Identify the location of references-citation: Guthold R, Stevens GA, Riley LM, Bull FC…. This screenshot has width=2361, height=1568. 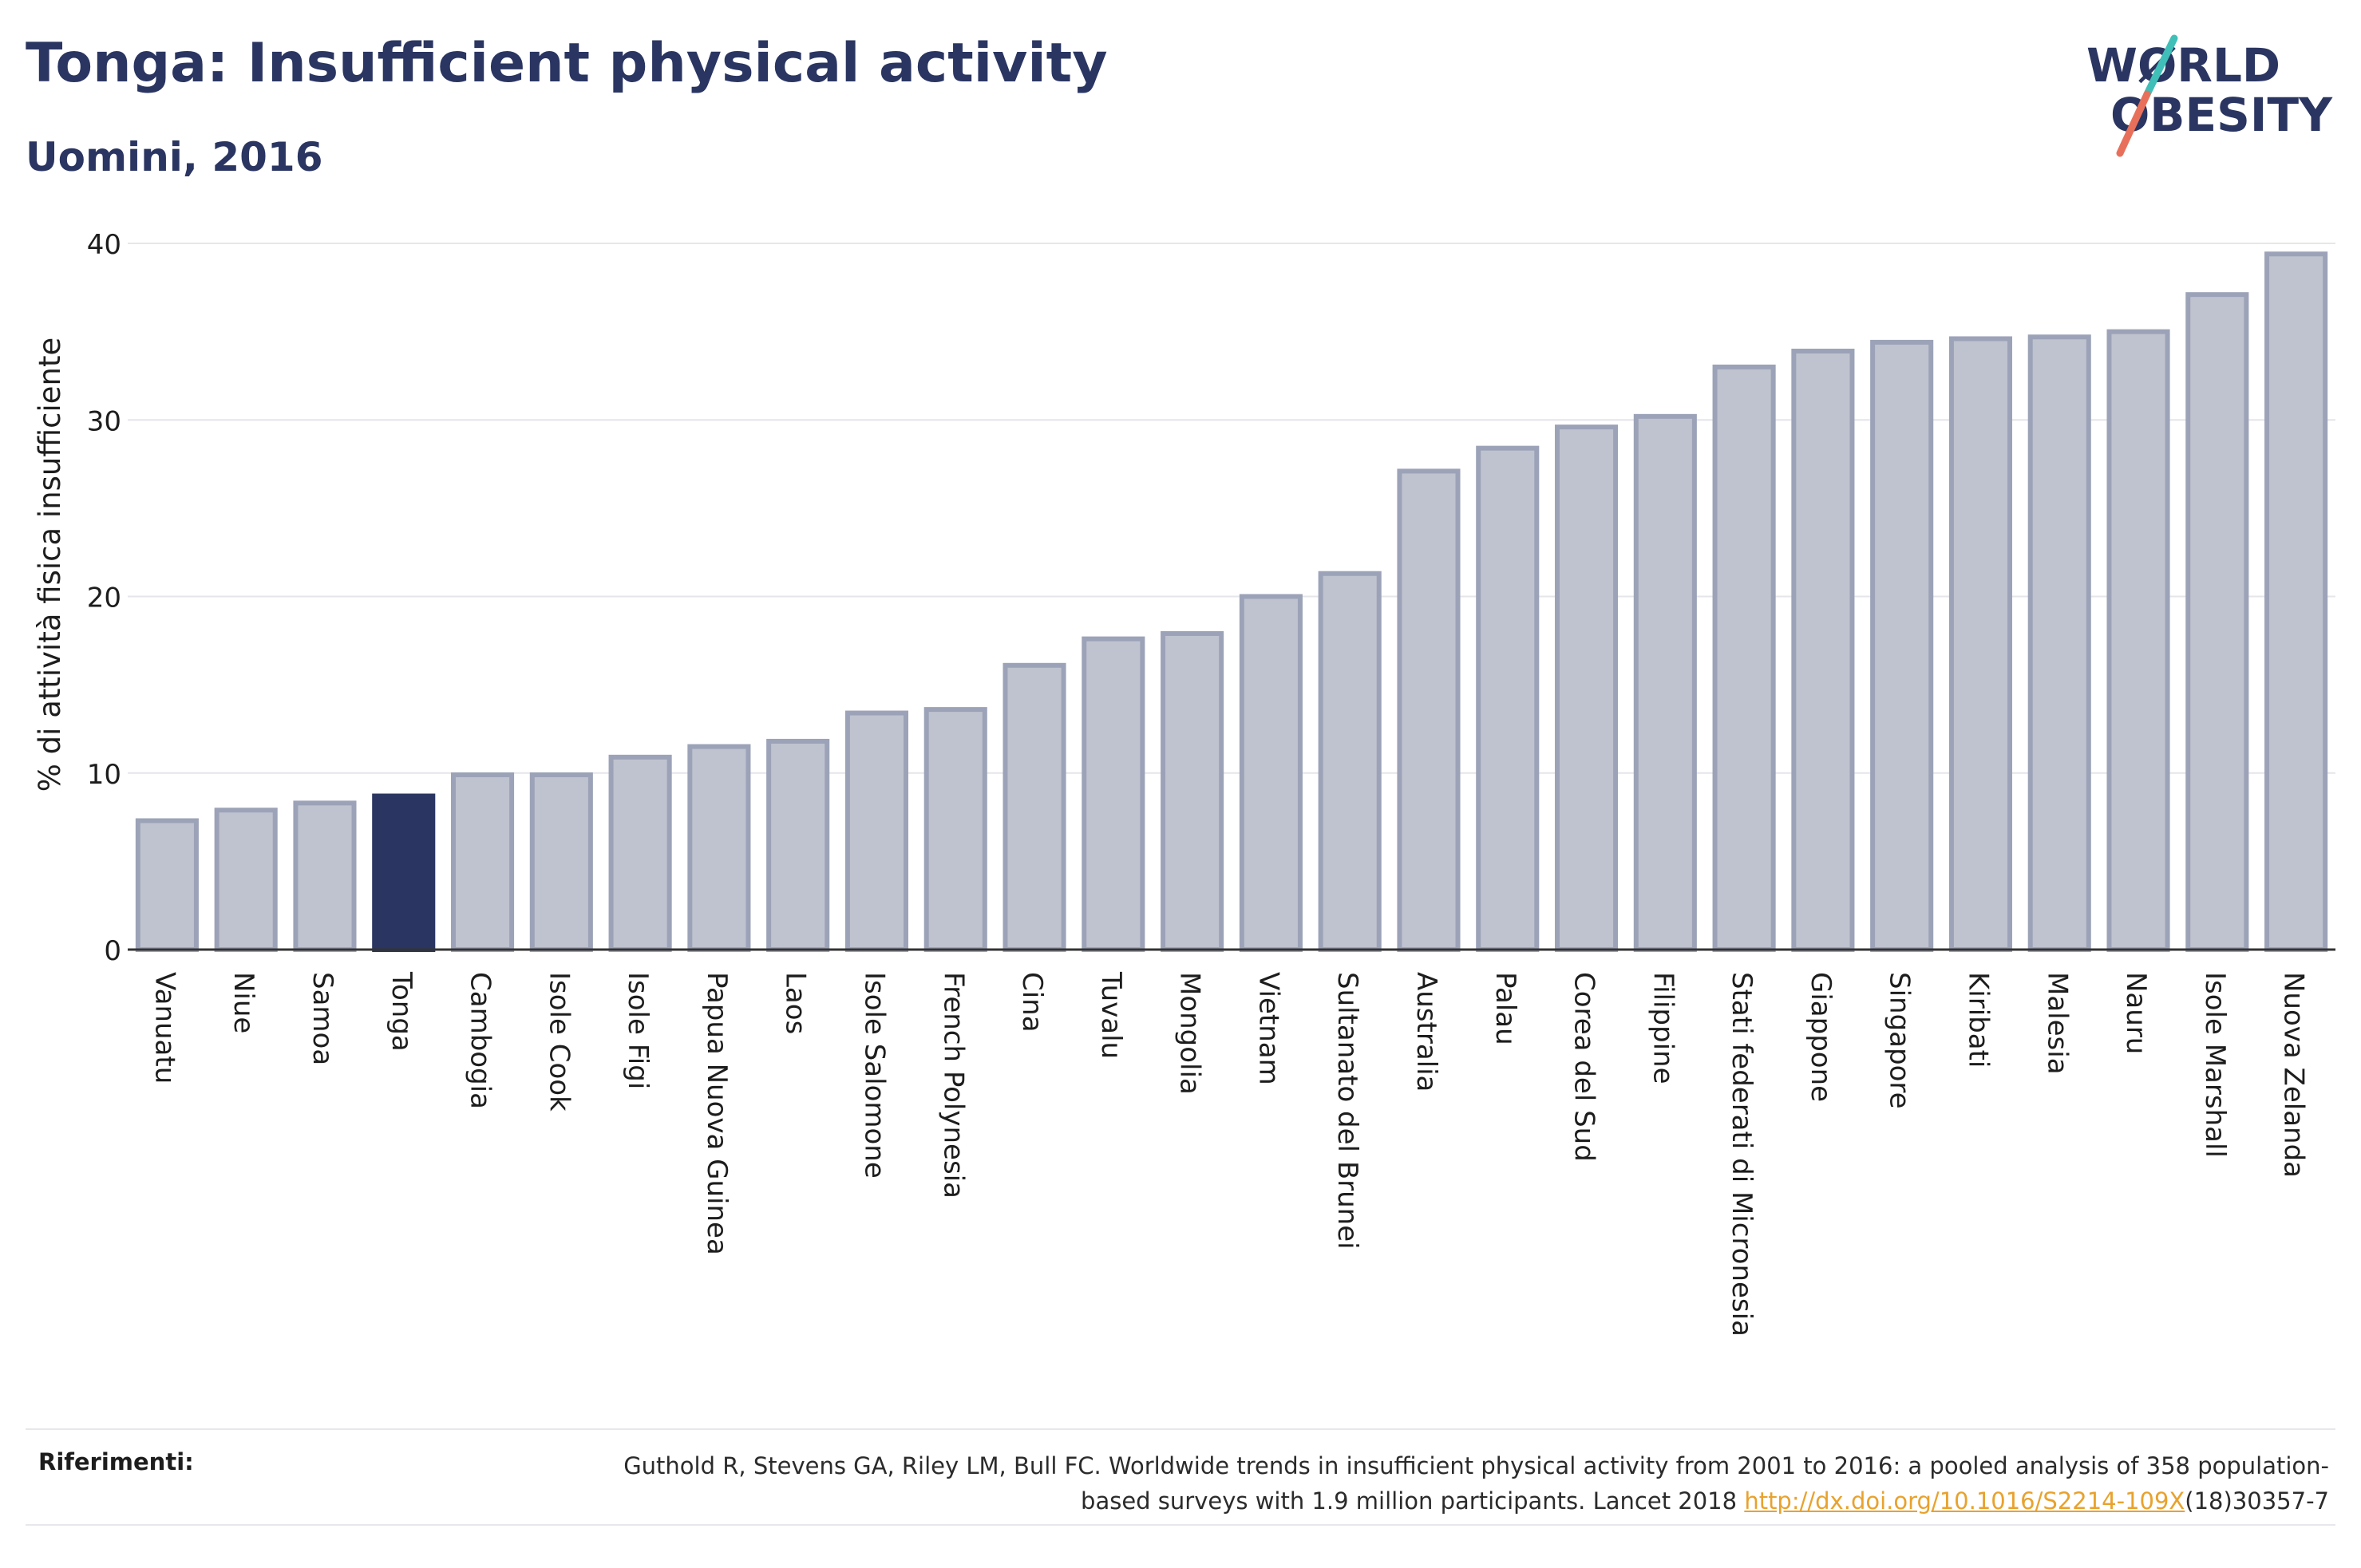
(1476, 1483).